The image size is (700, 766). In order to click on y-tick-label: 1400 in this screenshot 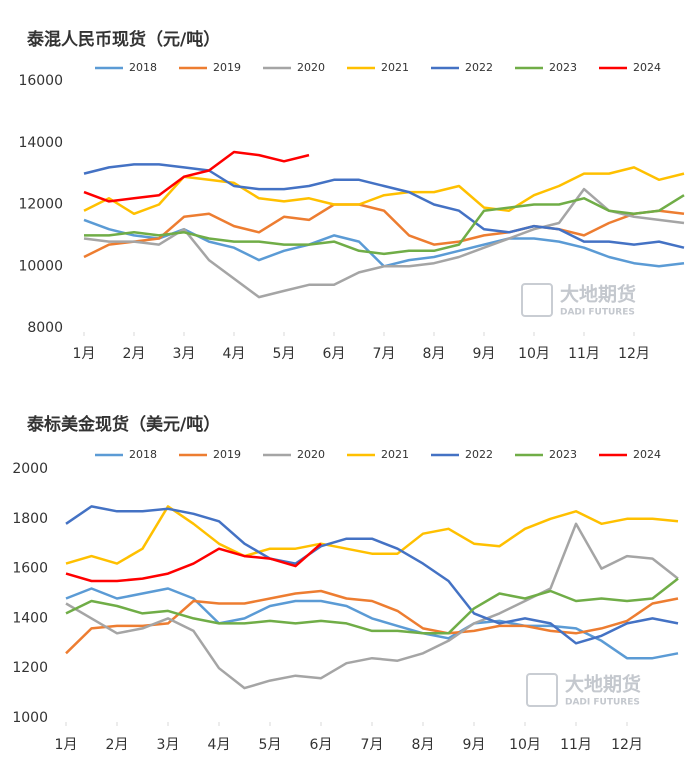, I will do `click(30, 618)`.